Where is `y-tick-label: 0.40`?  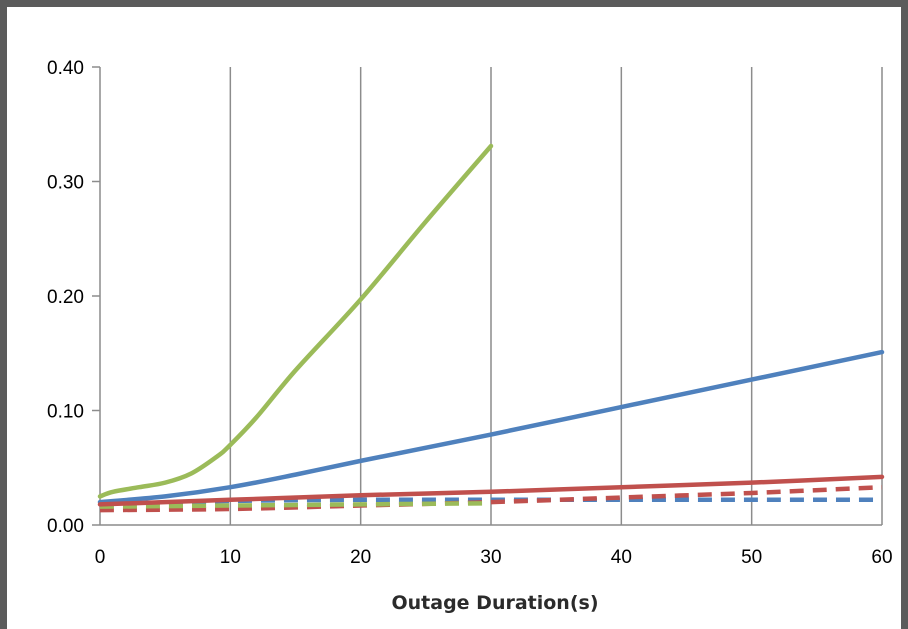
y-tick-label: 0.40 is located at coordinates (65, 68).